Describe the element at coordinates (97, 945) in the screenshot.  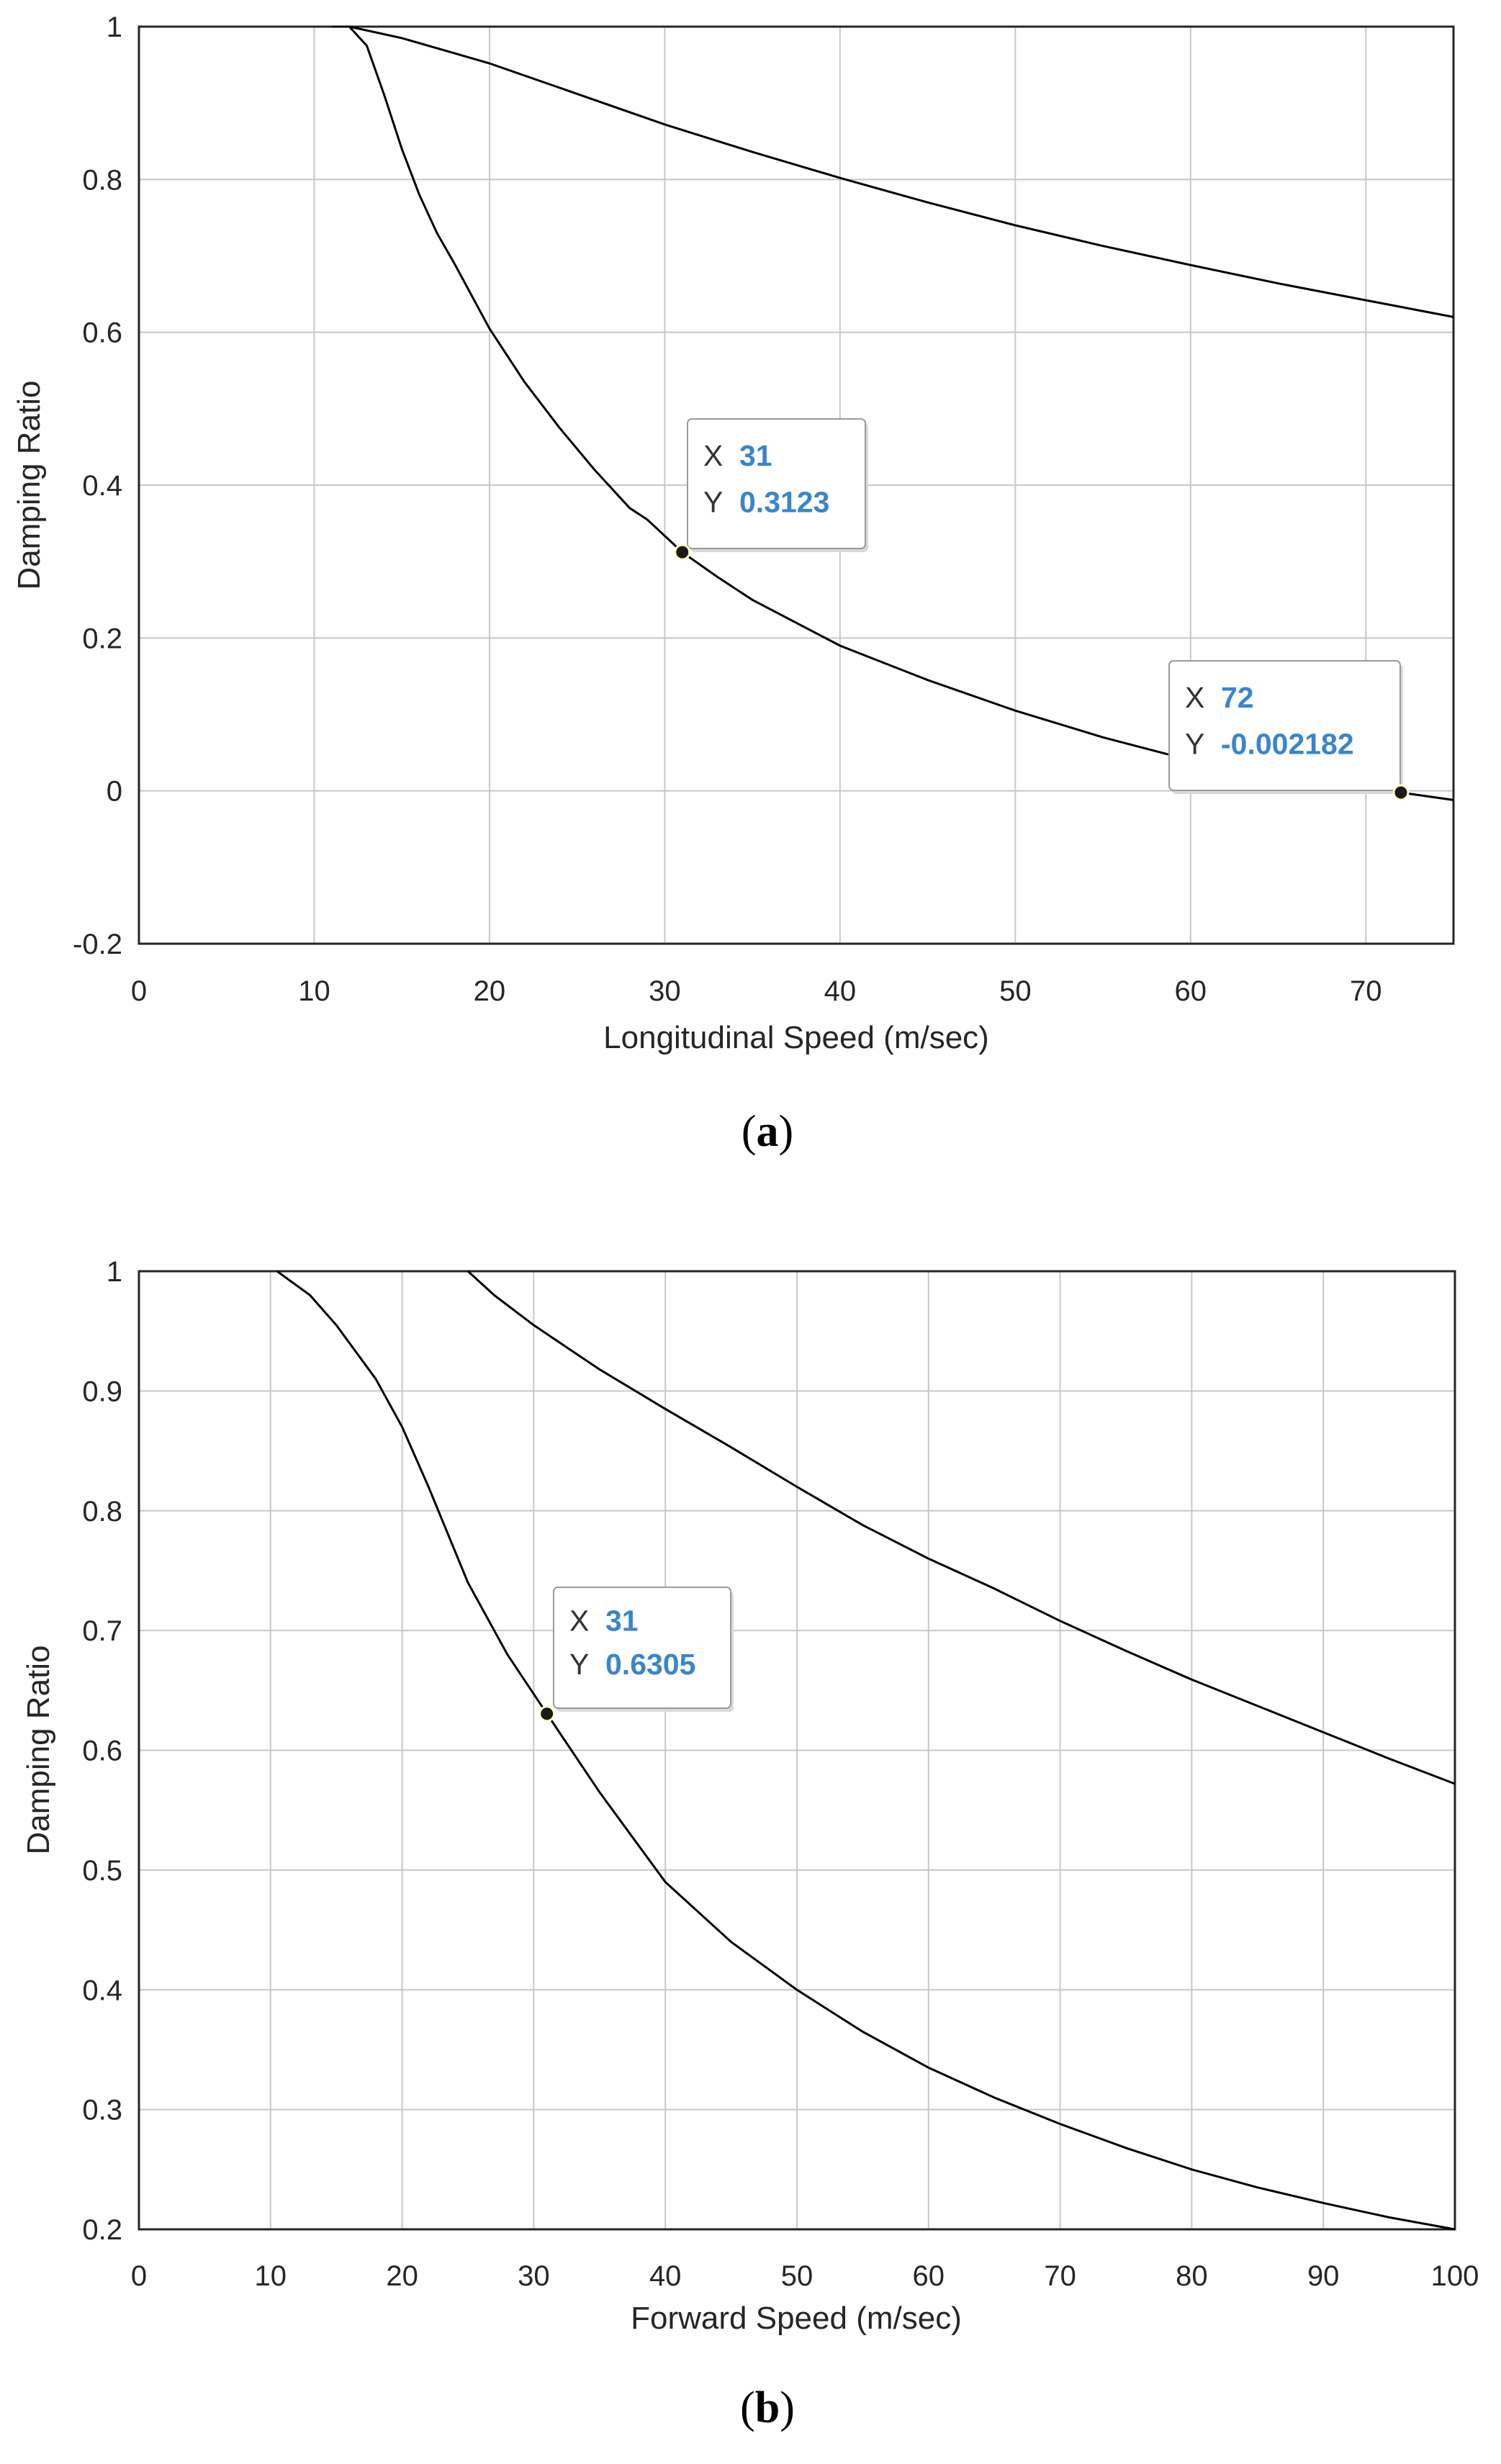
I see `y-tick-label: -0.2` at that location.